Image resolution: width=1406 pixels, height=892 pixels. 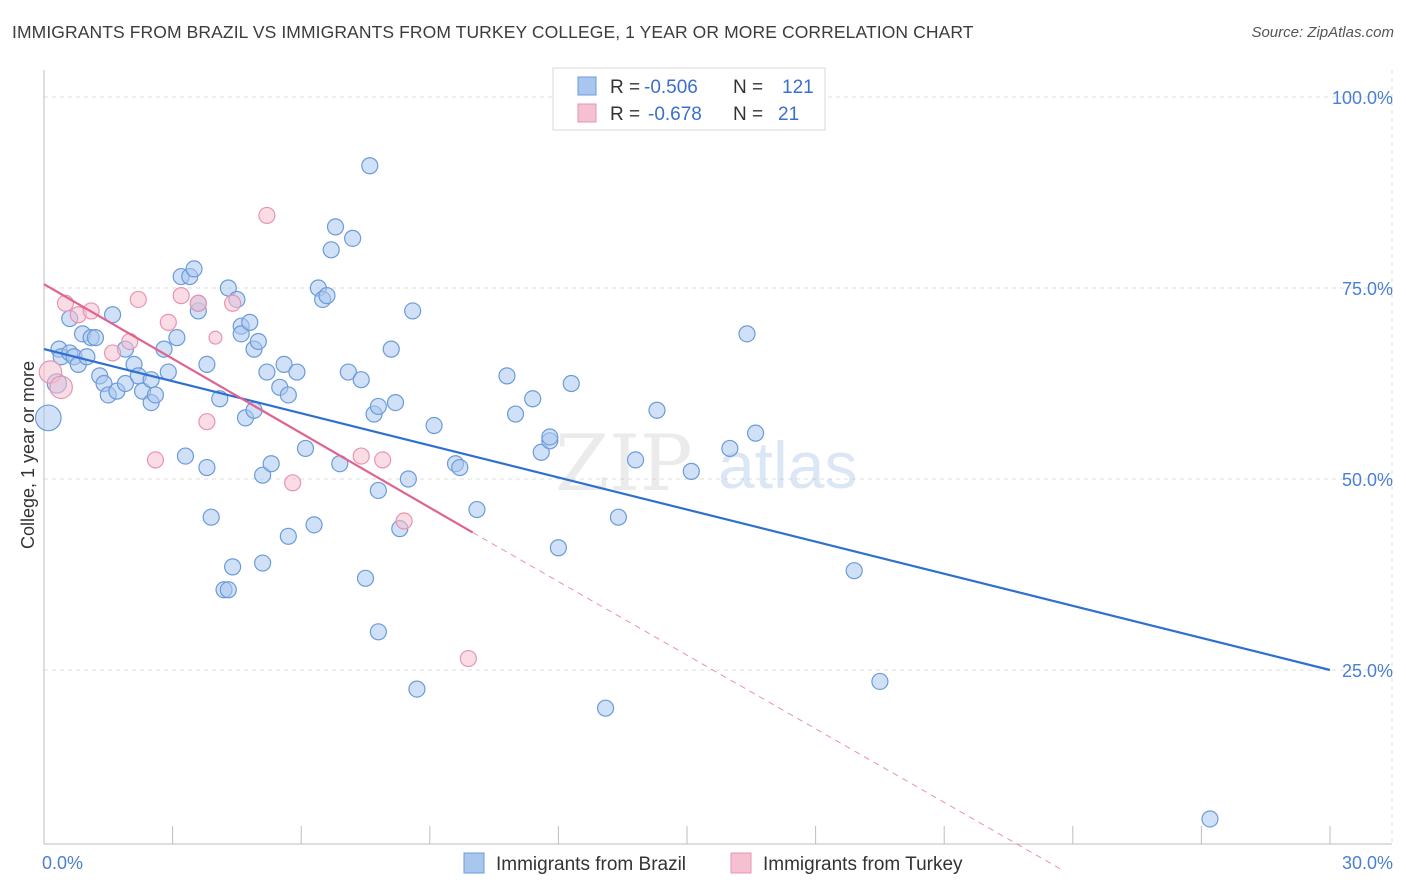 What do you see at coordinates (1367, 863) in the screenshot?
I see `x-tick-label: 30.0%` at bounding box center [1367, 863].